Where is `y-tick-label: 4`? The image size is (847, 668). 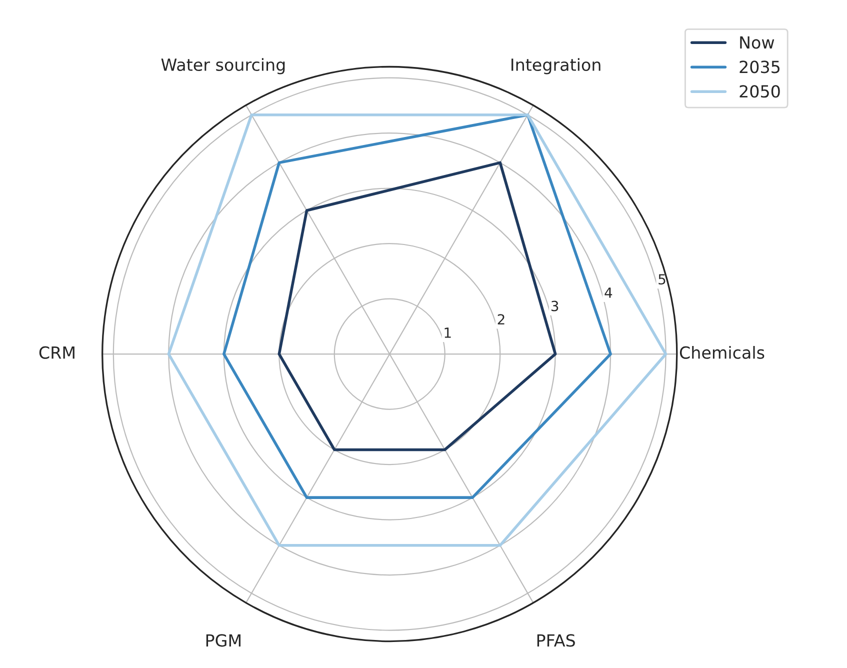
y-tick-label: 4 is located at coordinates (608, 293).